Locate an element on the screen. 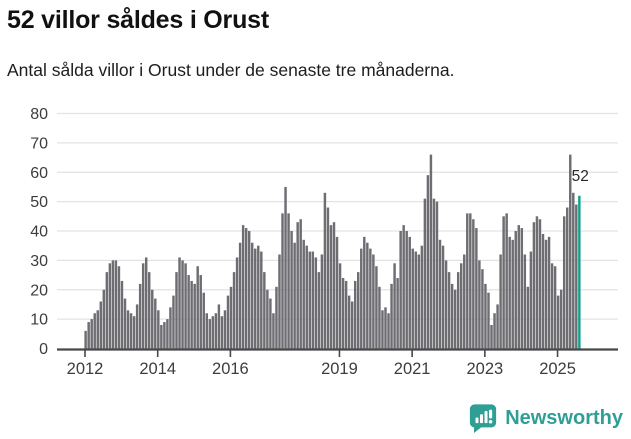  y-axis-tick-label: 20 is located at coordinates (39, 290).